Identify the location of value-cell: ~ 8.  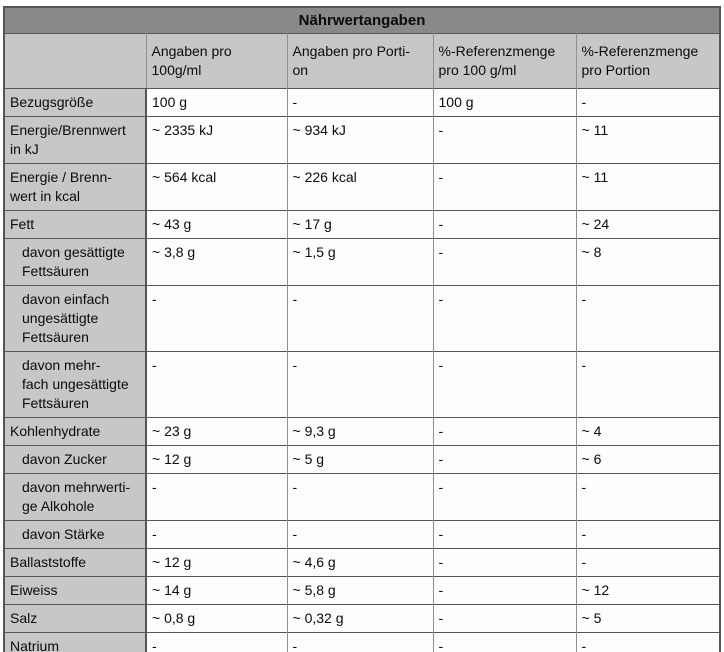
(648, 262).